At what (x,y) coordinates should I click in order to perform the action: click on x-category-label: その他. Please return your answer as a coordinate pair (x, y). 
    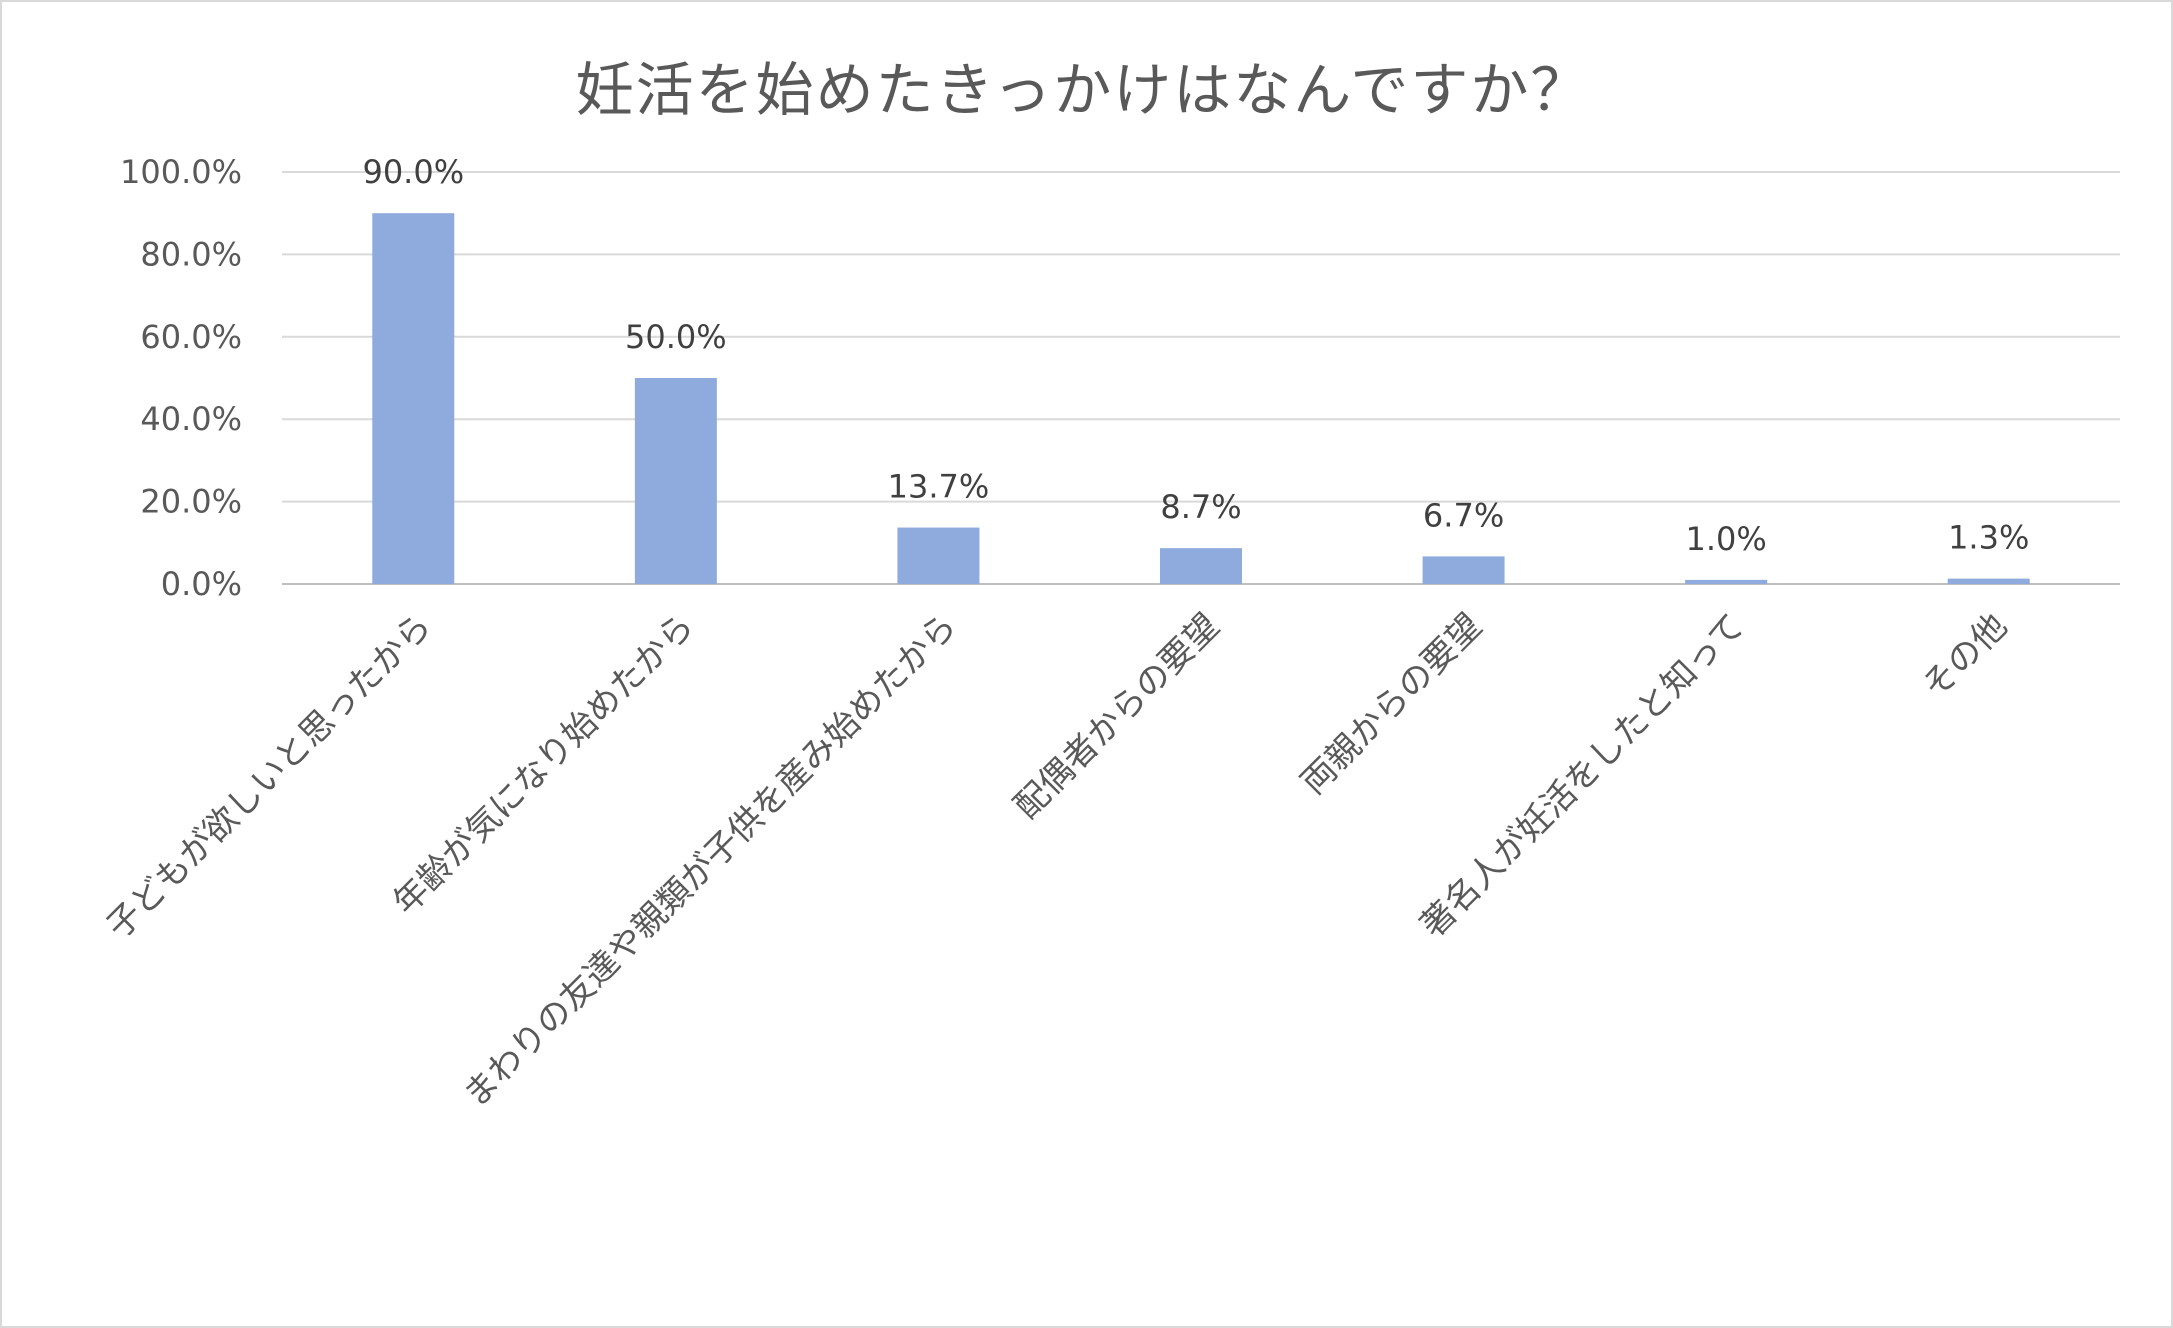
    Looking at the image, I should click on (1965, 656).